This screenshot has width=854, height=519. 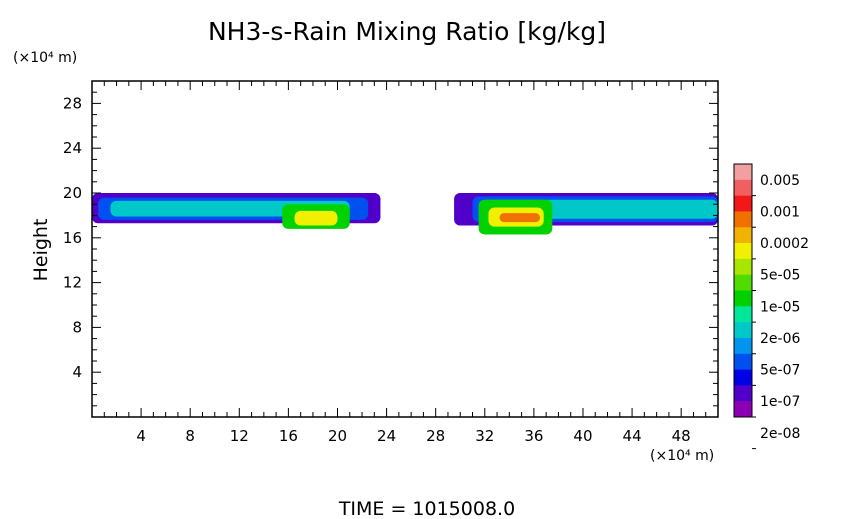 I want to click on colorbar-label: 0.005, so click(x=780, y=181).